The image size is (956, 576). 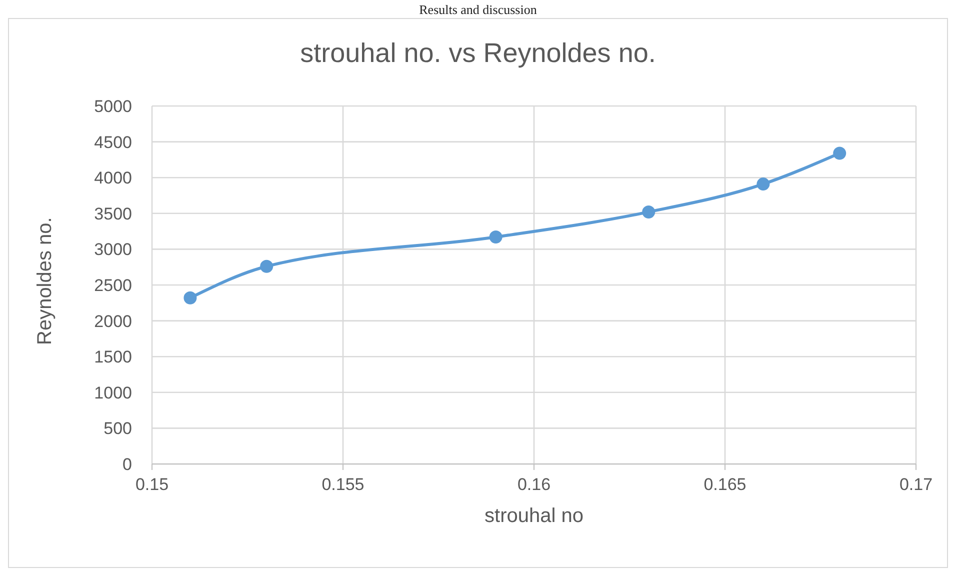 What do you see at coordinates (118, 428) in the screenshot?
I see `y-tick-label: 500` at bounding box center [118, 428].